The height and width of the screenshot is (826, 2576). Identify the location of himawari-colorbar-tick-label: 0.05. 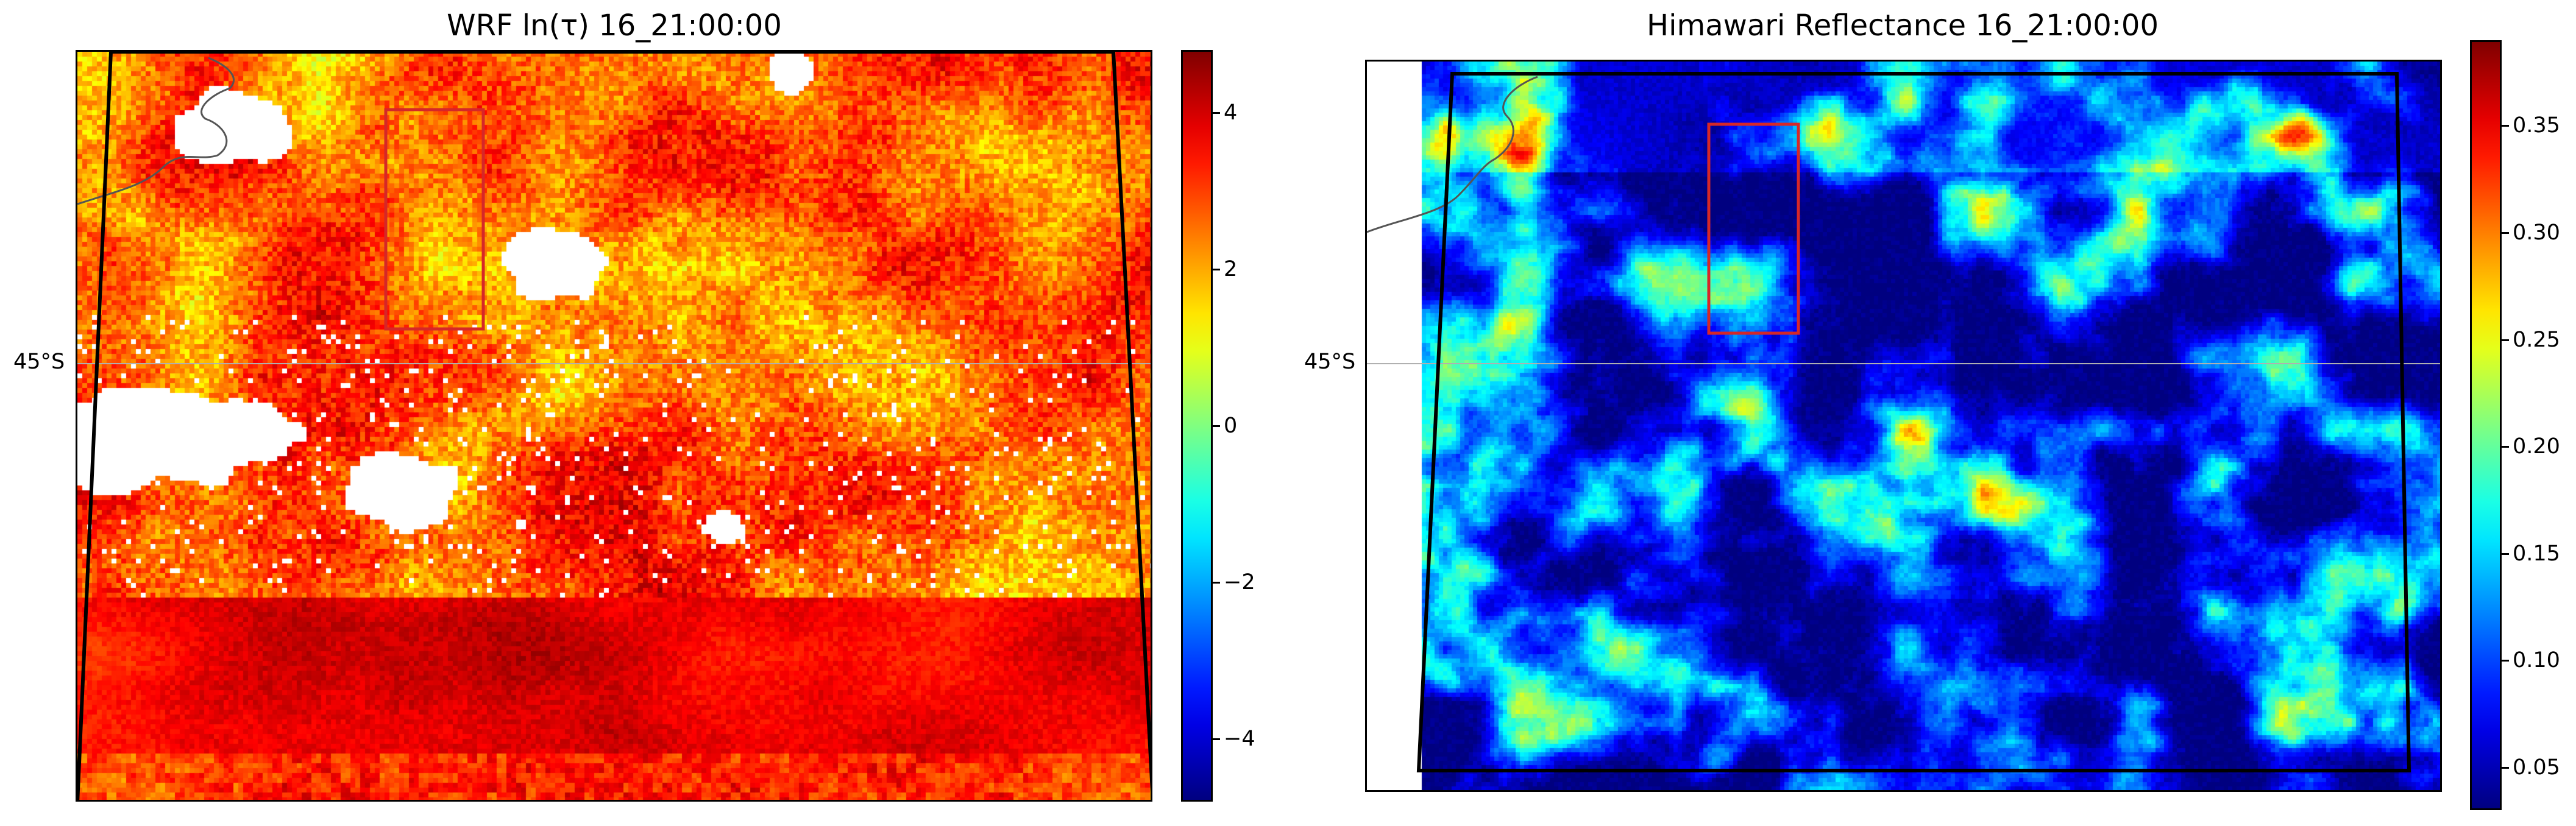
(2537, 768).